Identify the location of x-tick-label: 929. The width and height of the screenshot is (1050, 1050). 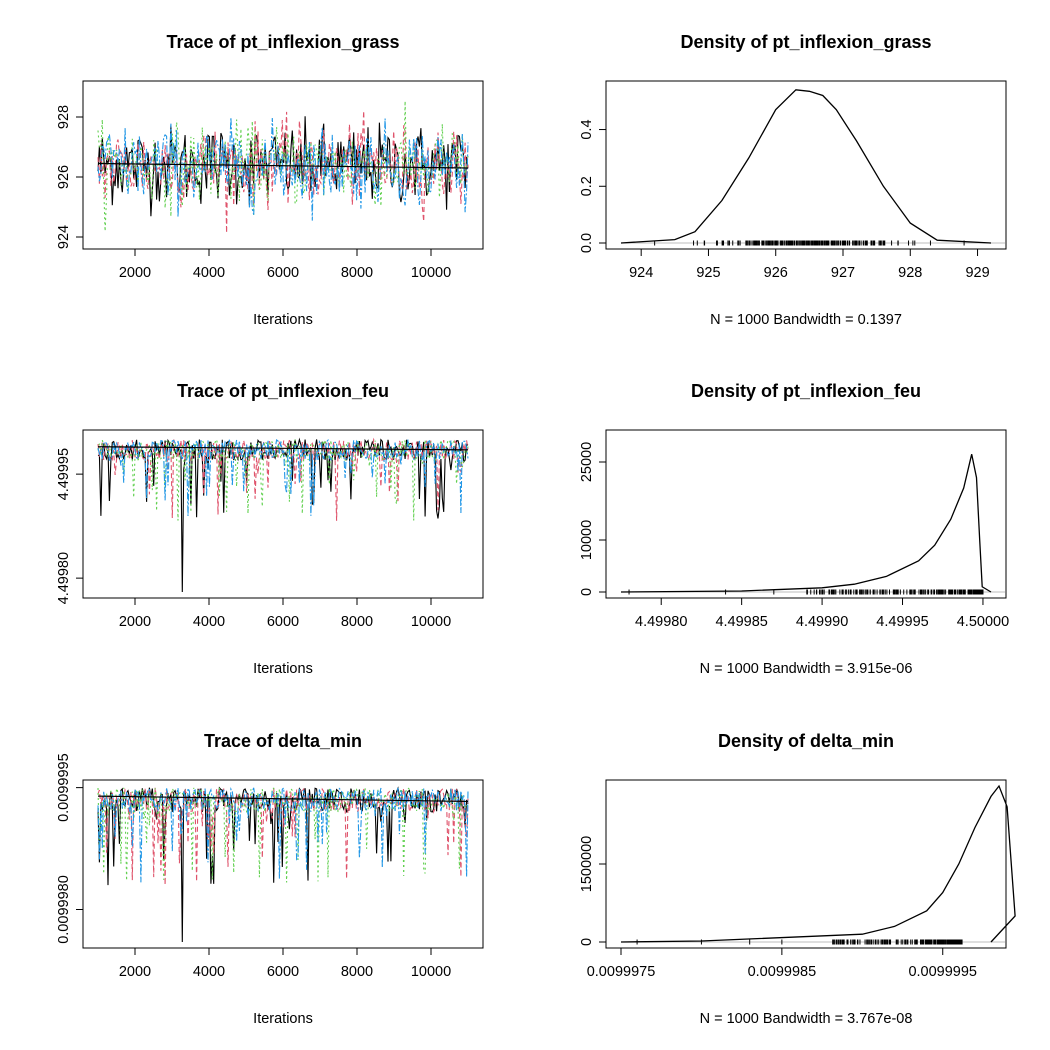
(977, 273).